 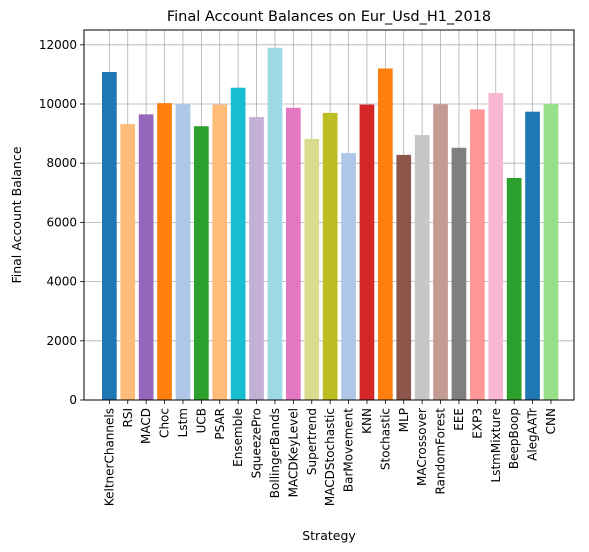 What do you see at coordinates (109, 457) in the screenshot?
I see `x-tick-label: KeltnerChannels` at bounding box center [109, 457].